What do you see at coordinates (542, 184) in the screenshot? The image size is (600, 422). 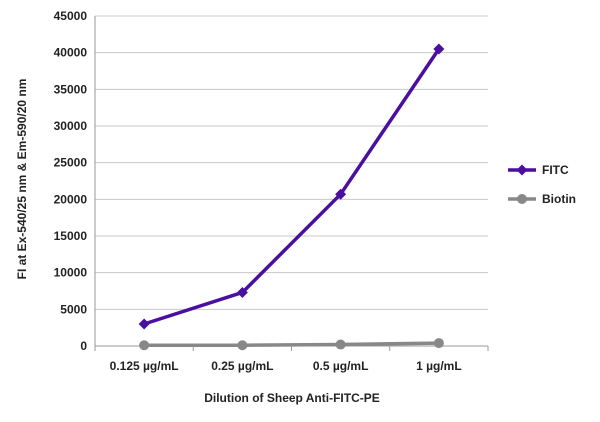 I see `legend: FITC Biotin` at bounding box center [542, 184].